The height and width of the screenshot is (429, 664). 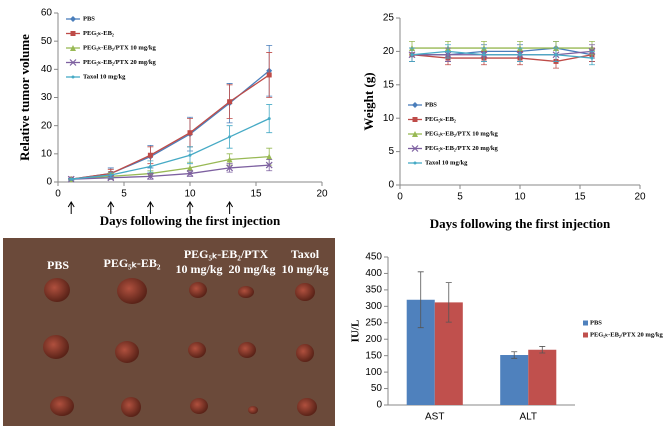 What do you see at coordinates (373, 322) in the screenshot?
I see `y-tick-label: 250` at bounding box center [373, 322].